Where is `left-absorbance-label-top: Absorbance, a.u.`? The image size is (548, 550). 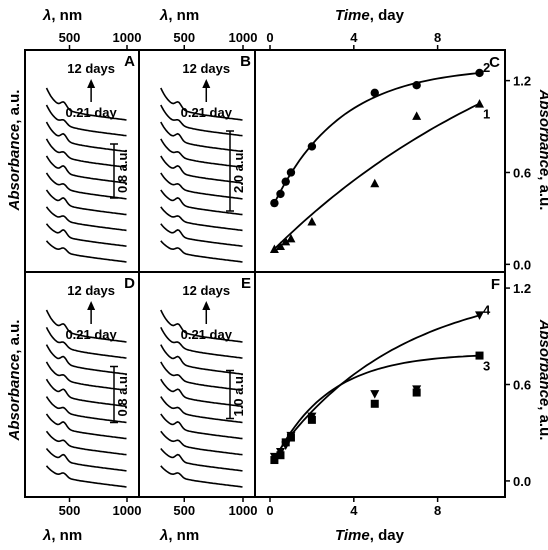 left-absorbance-label-top: Absorbance, a.u. is located at coordinates (14, 151).